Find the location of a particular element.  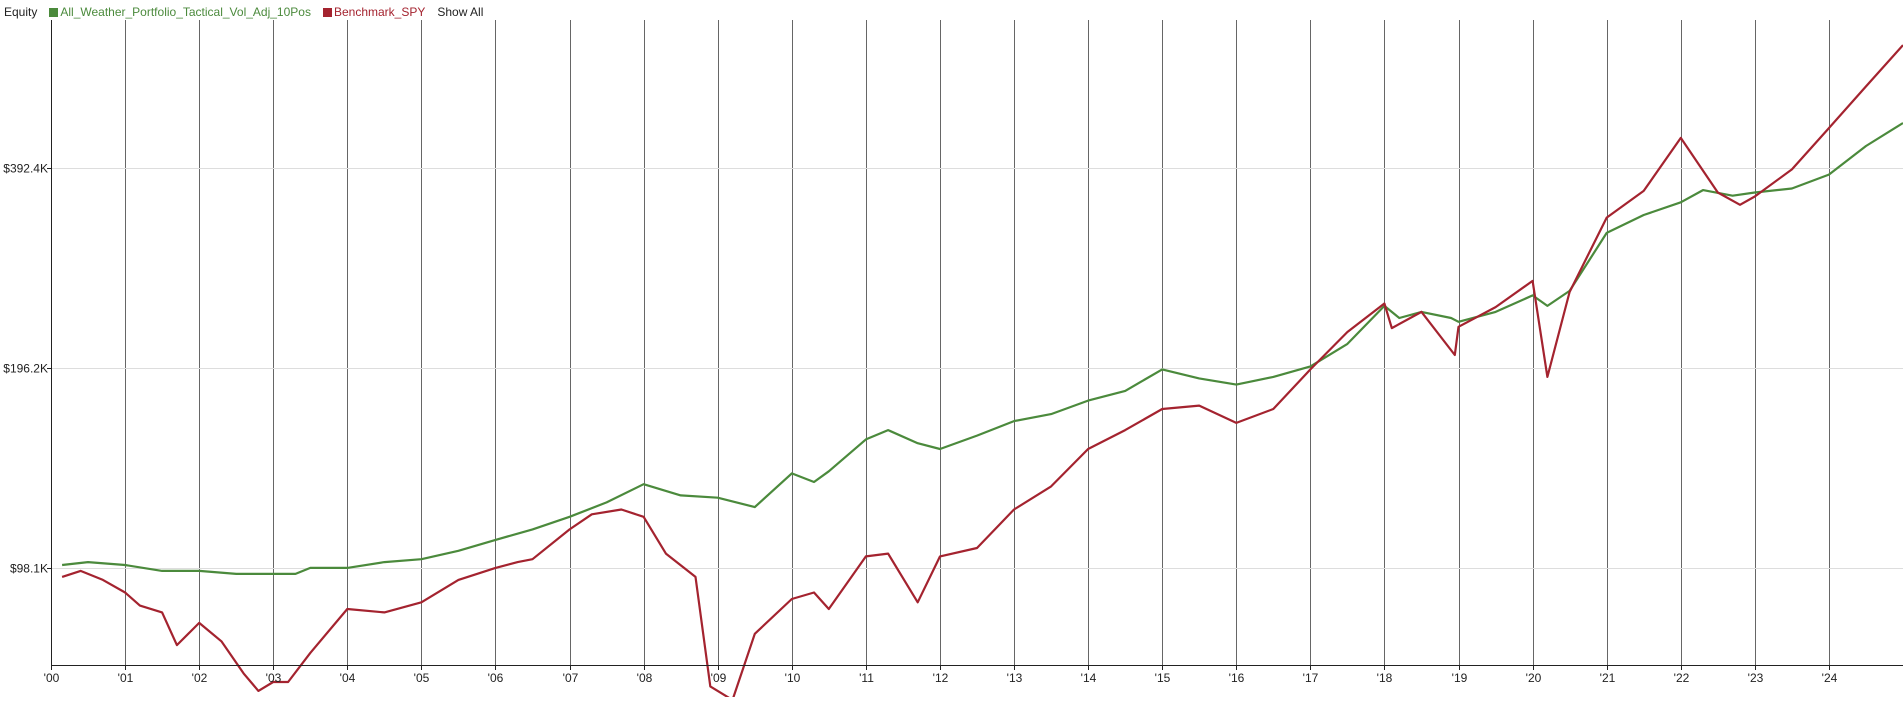

x-tick-label: '22 is located at coordinates (1682, 678).